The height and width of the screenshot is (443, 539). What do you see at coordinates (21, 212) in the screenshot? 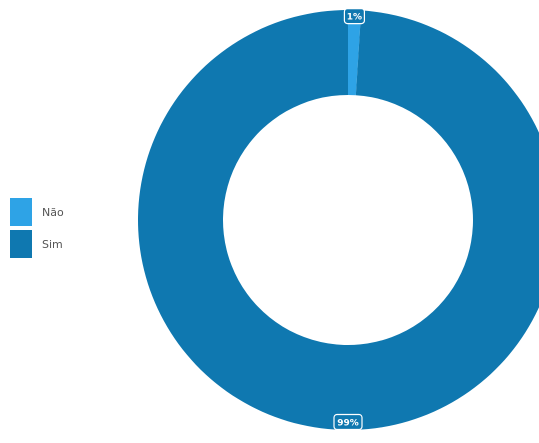
I see `legend-swatch-nao` at bounding box center [21, 212].